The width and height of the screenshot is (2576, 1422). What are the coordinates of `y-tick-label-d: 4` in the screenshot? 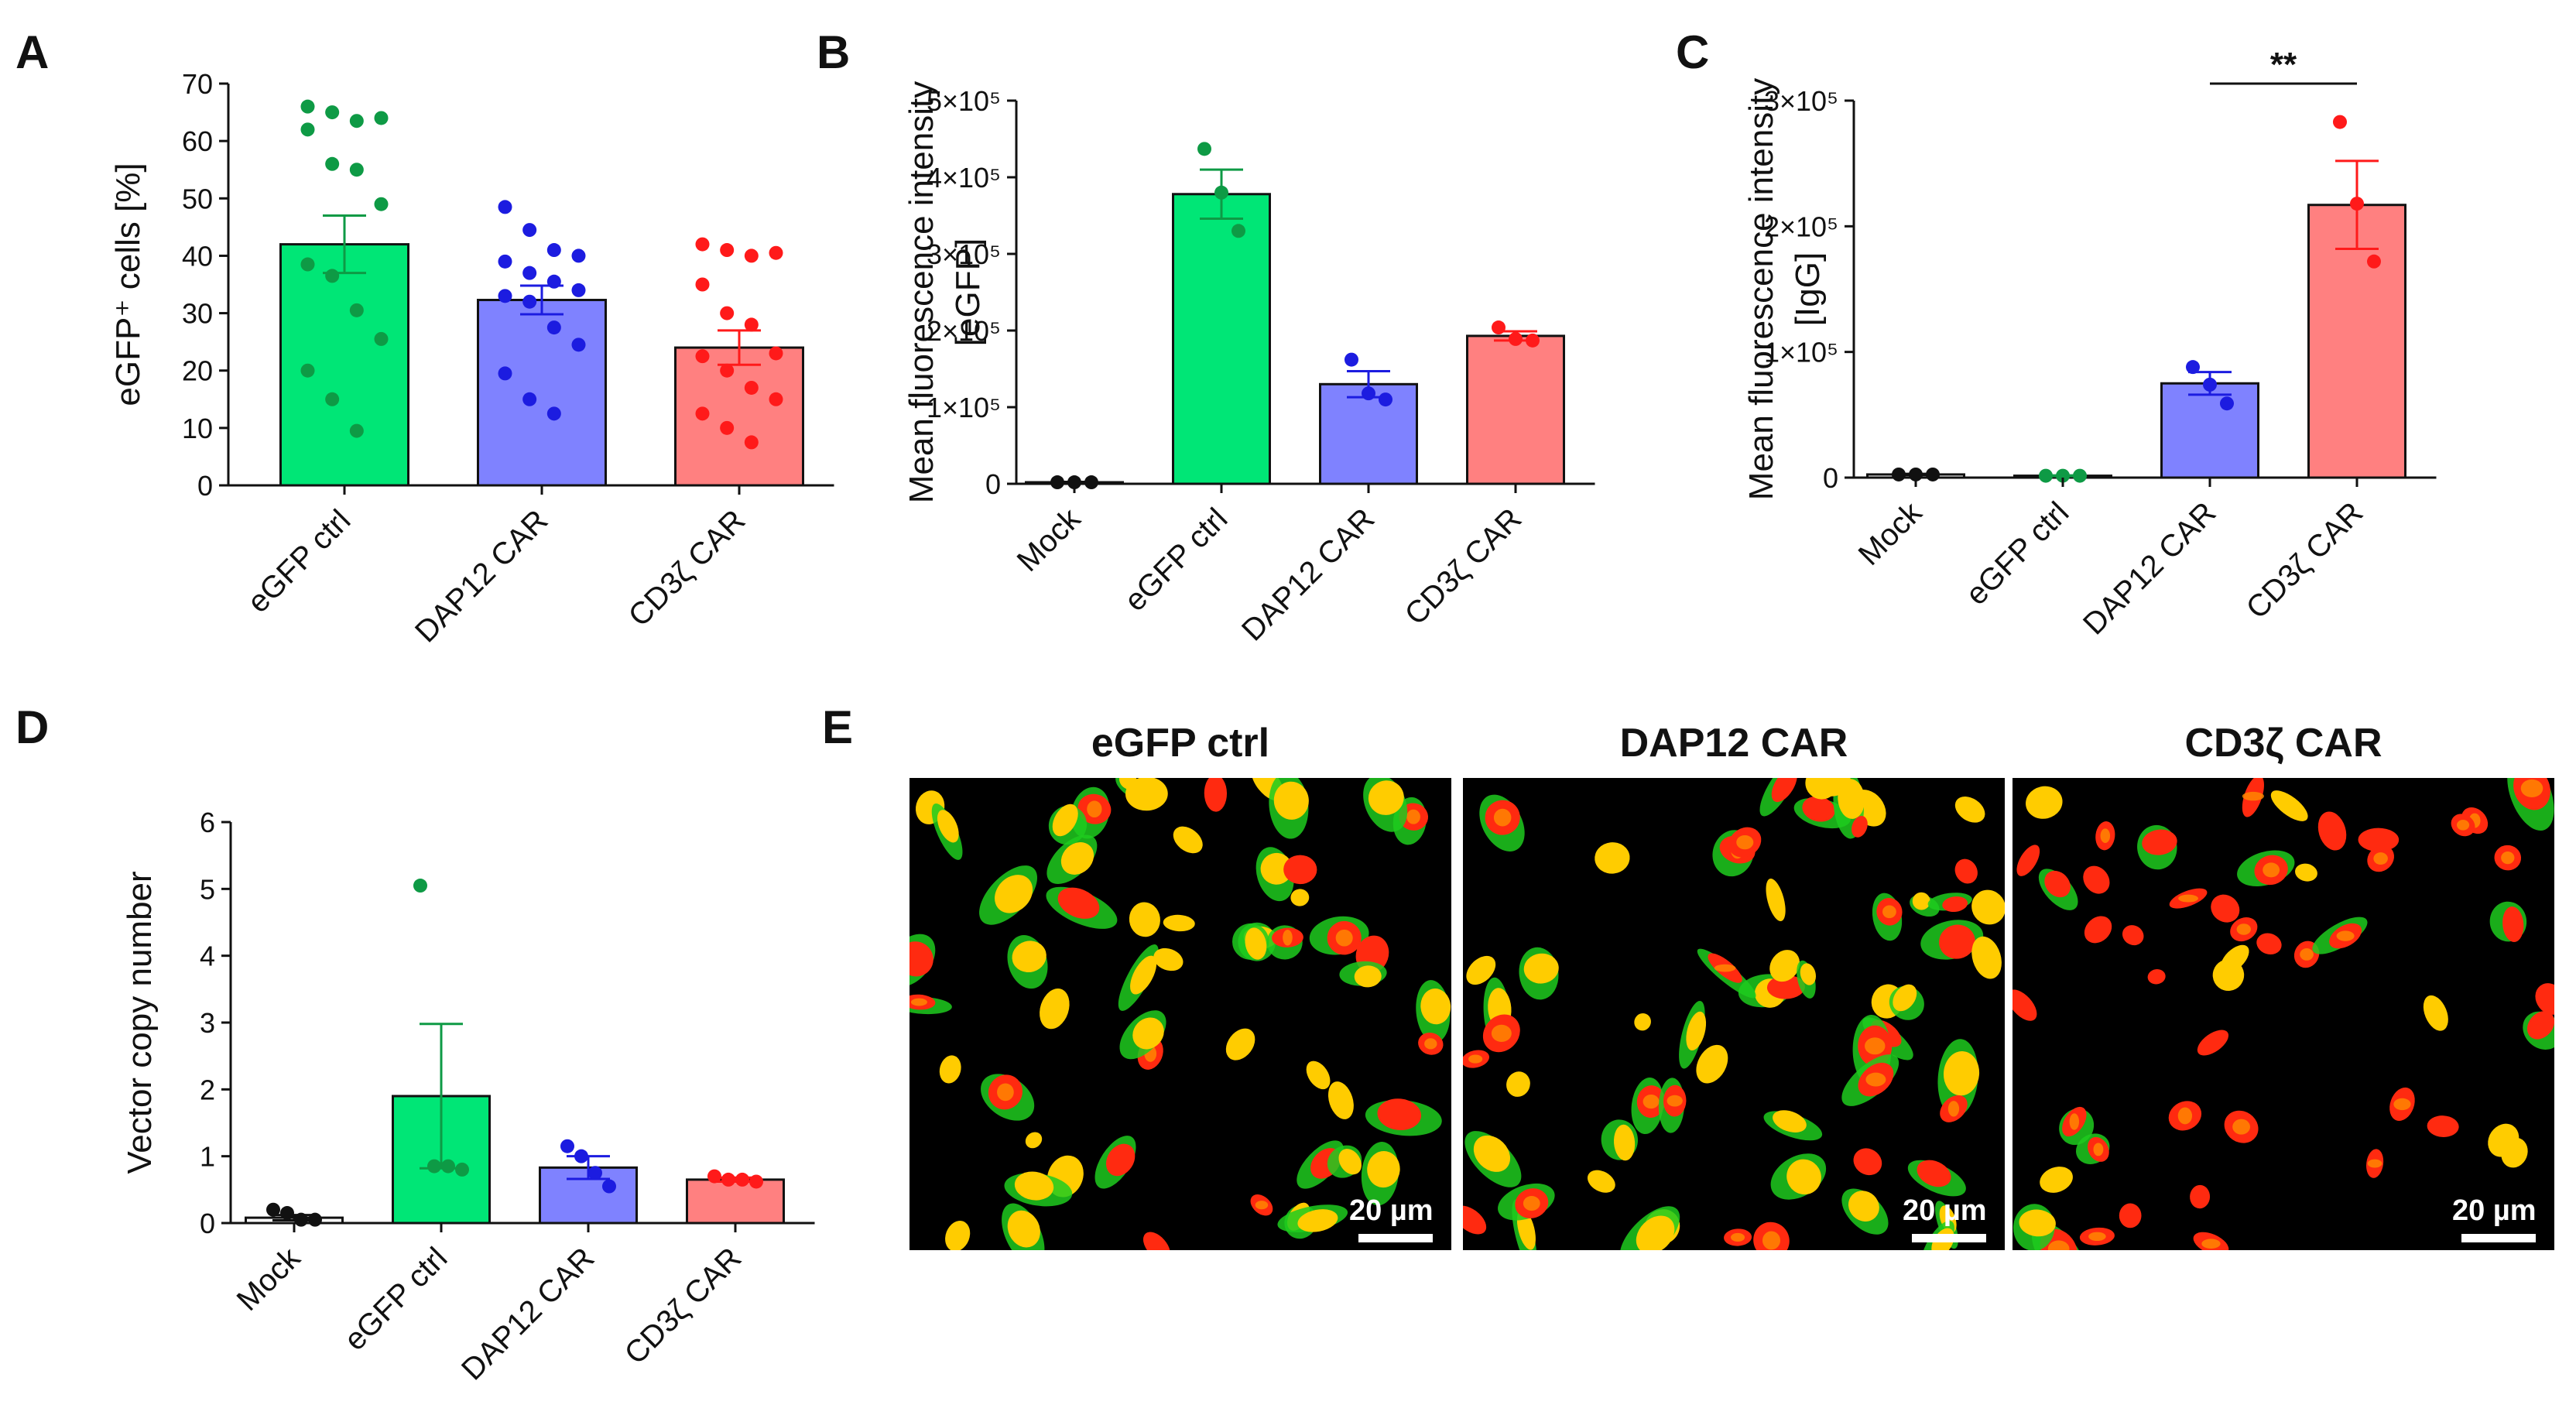 It's located at (208, 956).